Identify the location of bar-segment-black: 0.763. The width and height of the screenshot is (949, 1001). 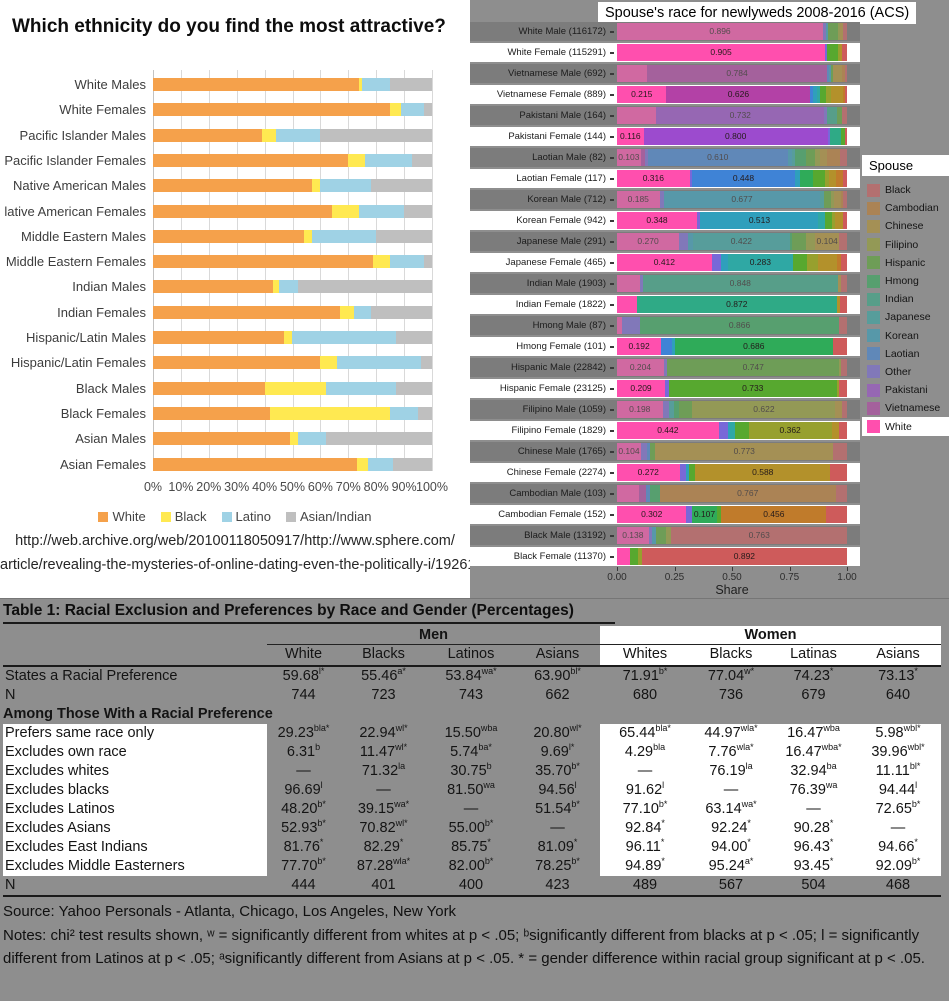
(759, 535).